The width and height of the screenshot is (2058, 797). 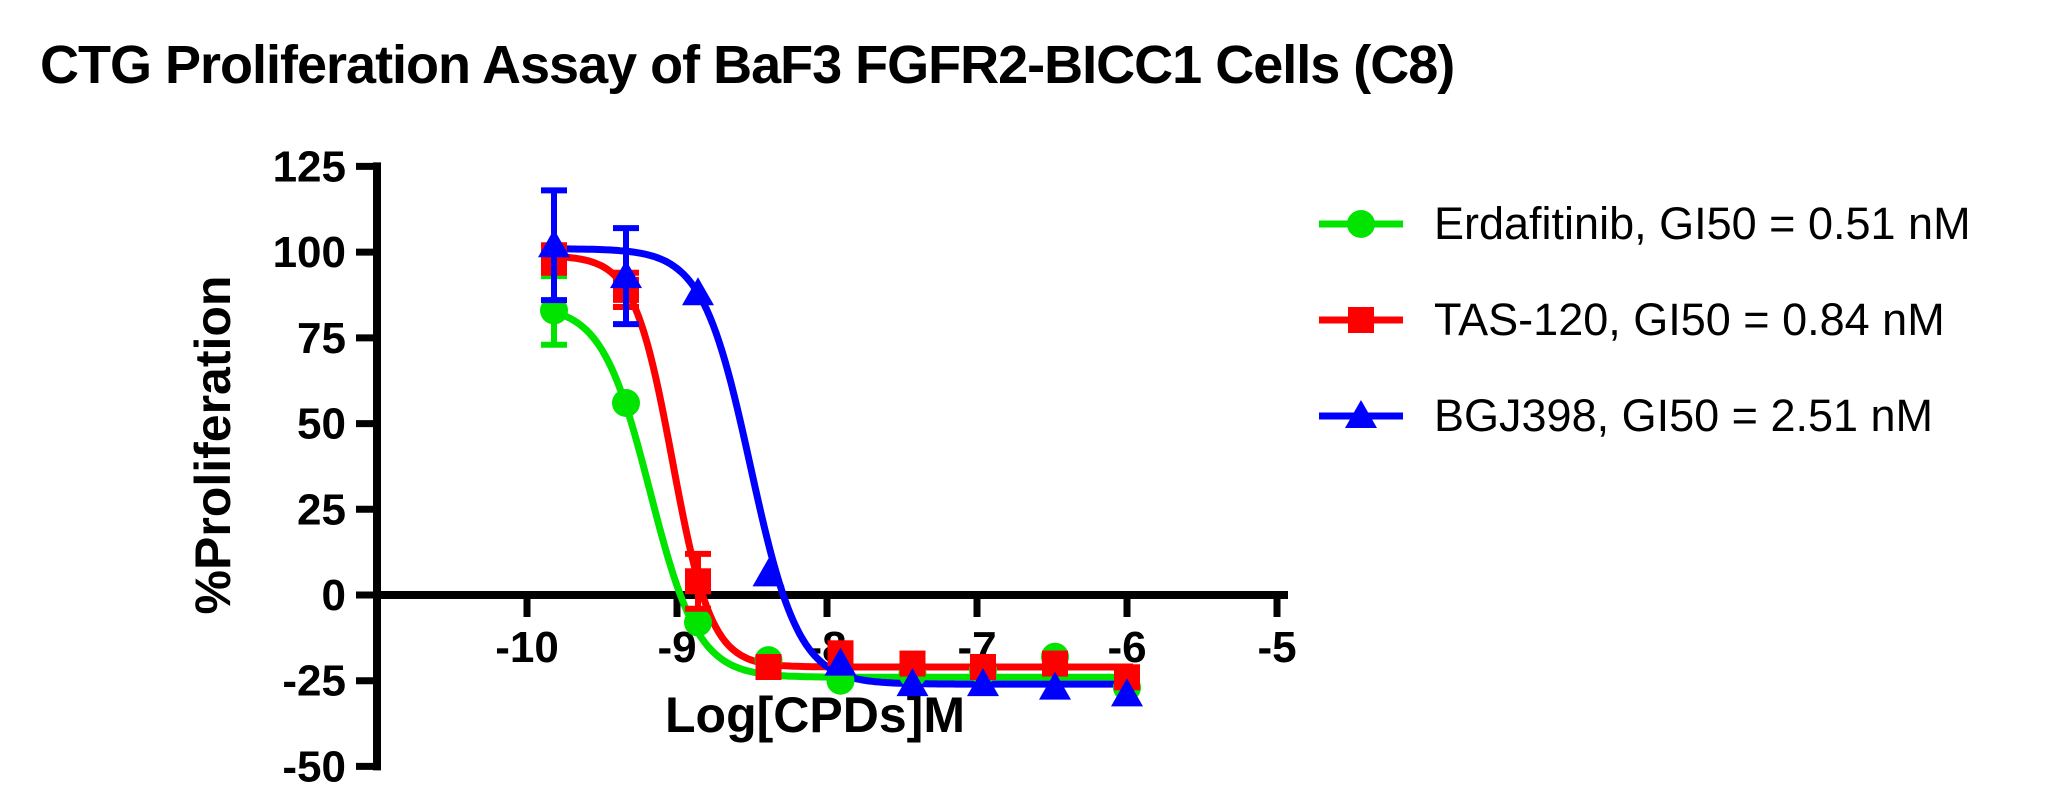 I want to click on y-tick-label: 25, so click(x=321, y=509).